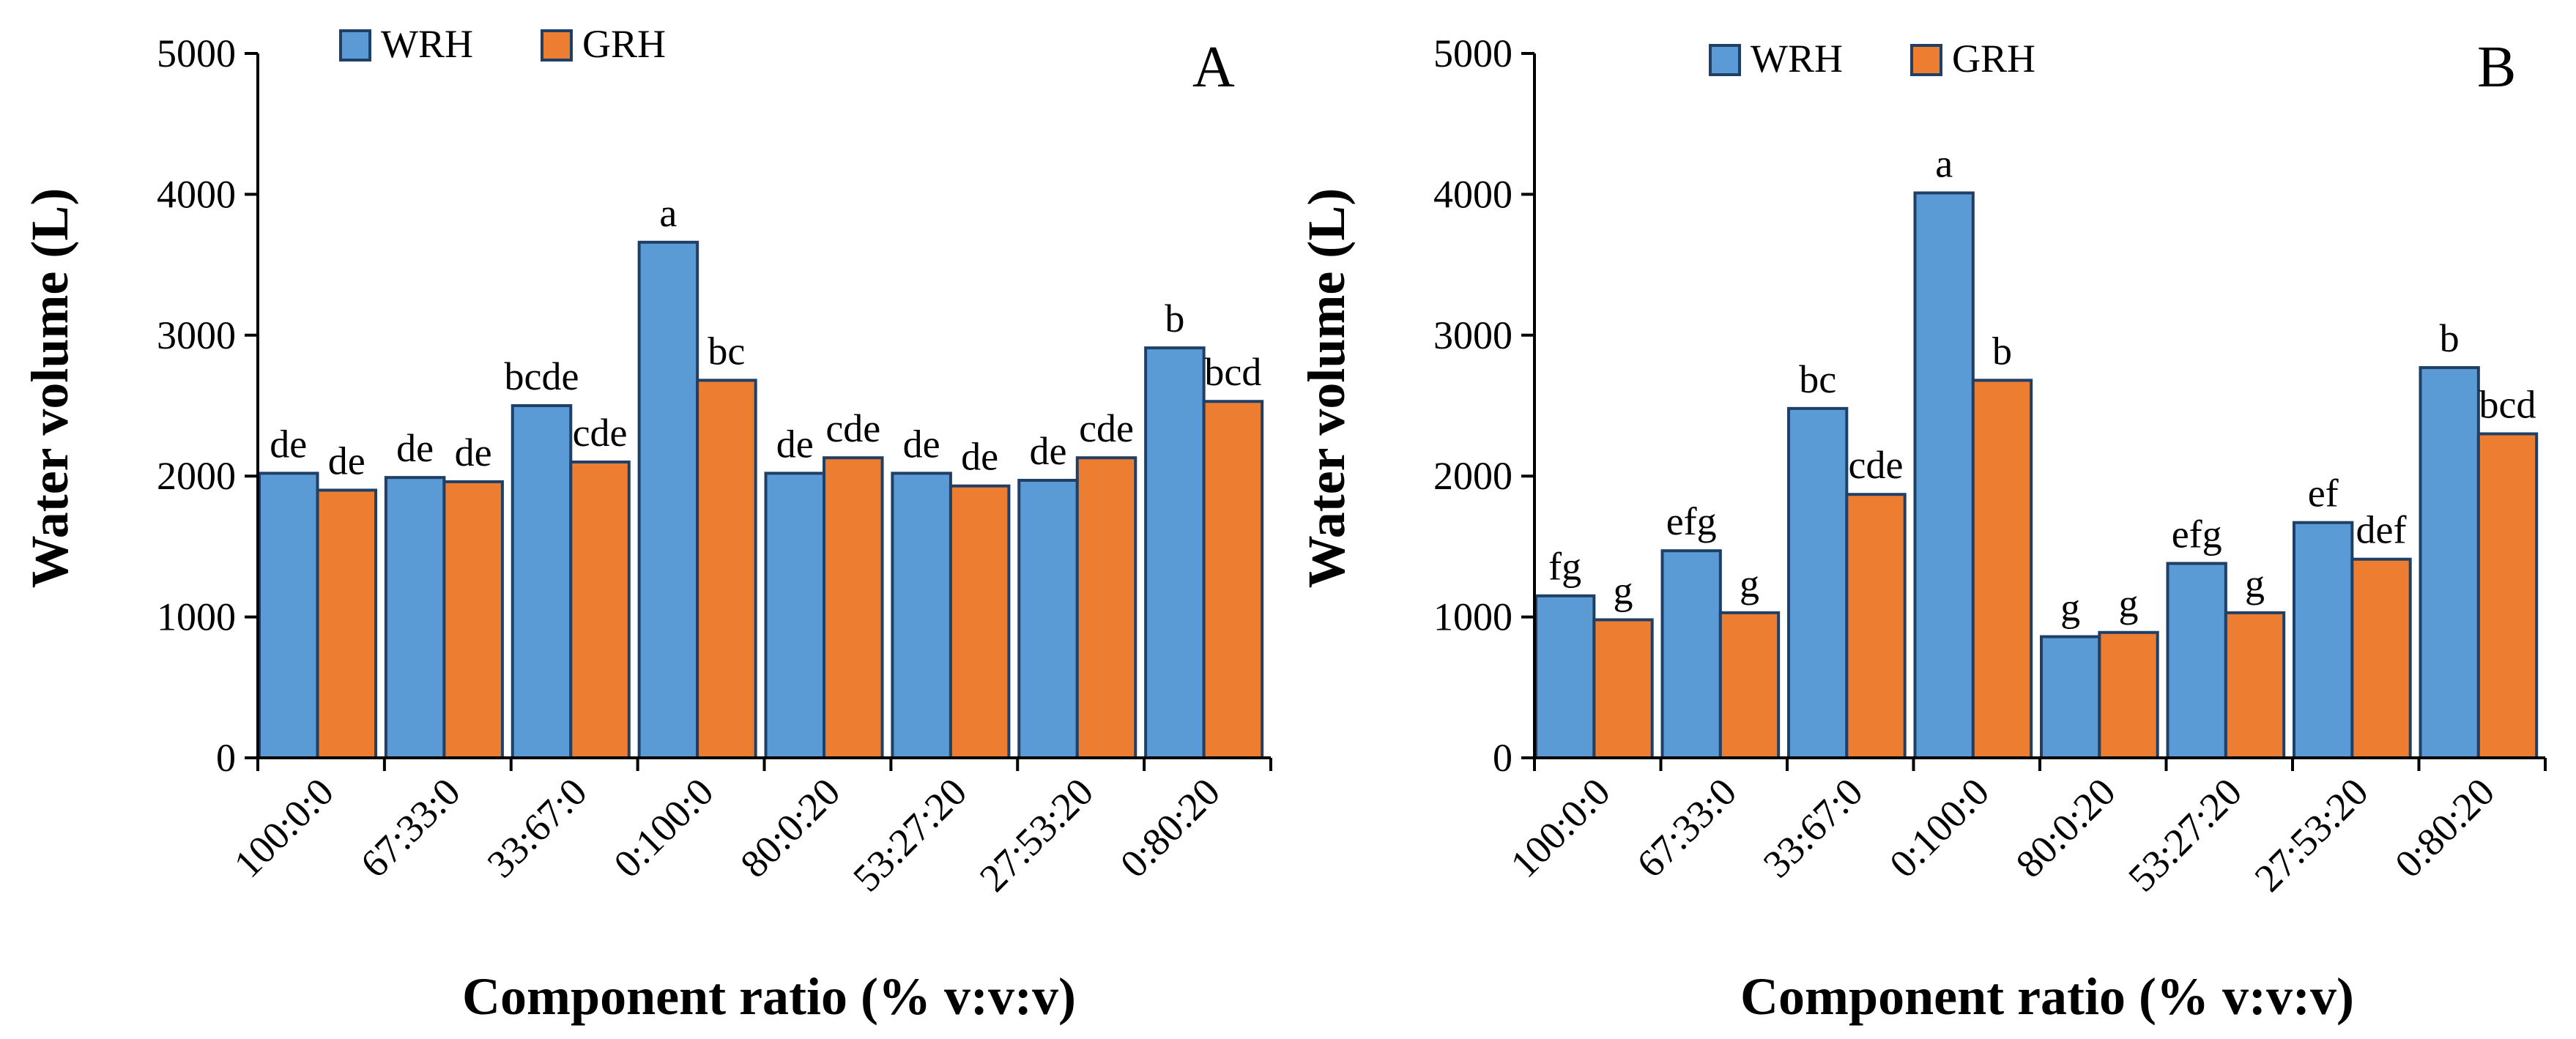 The image size is (2576, 1039). I want to click on panel-b-sig-label-wrh: g, so click(2070, 608).